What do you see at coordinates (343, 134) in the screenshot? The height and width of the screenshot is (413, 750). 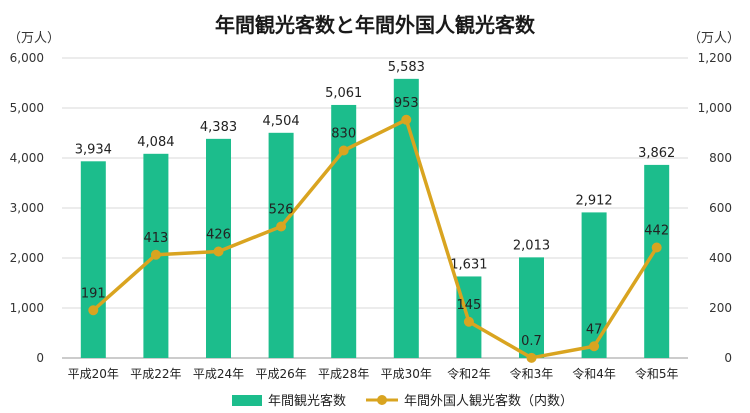 I see `line-value-label: 830` at bounding box center [343, 134].